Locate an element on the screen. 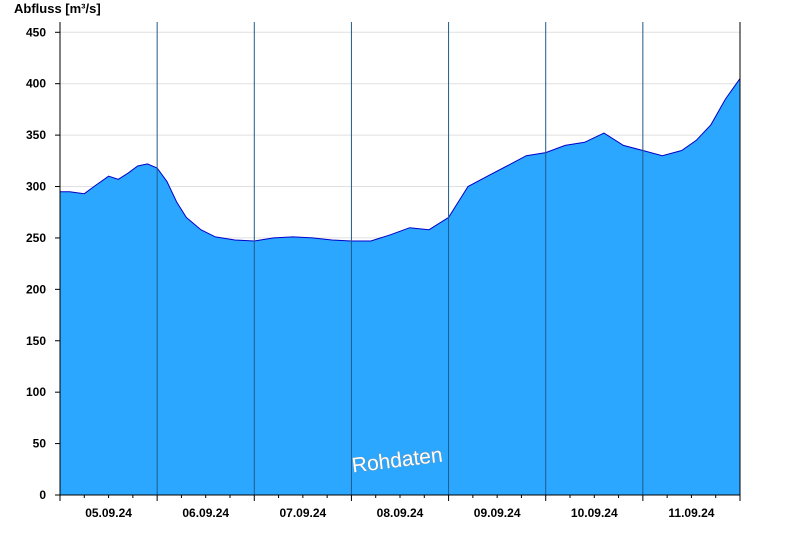  y-tick-label-400: 400 is located at coordinates (36, 84).